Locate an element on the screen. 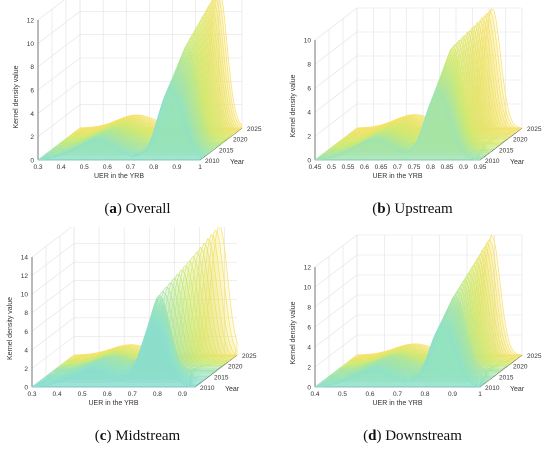  y-tick-label: 14 is located at coordinates (25, 258).